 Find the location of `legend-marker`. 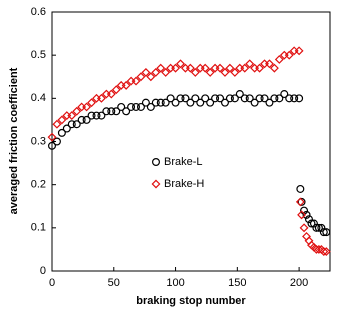

legend-marker is located at coordinates (156, 184).